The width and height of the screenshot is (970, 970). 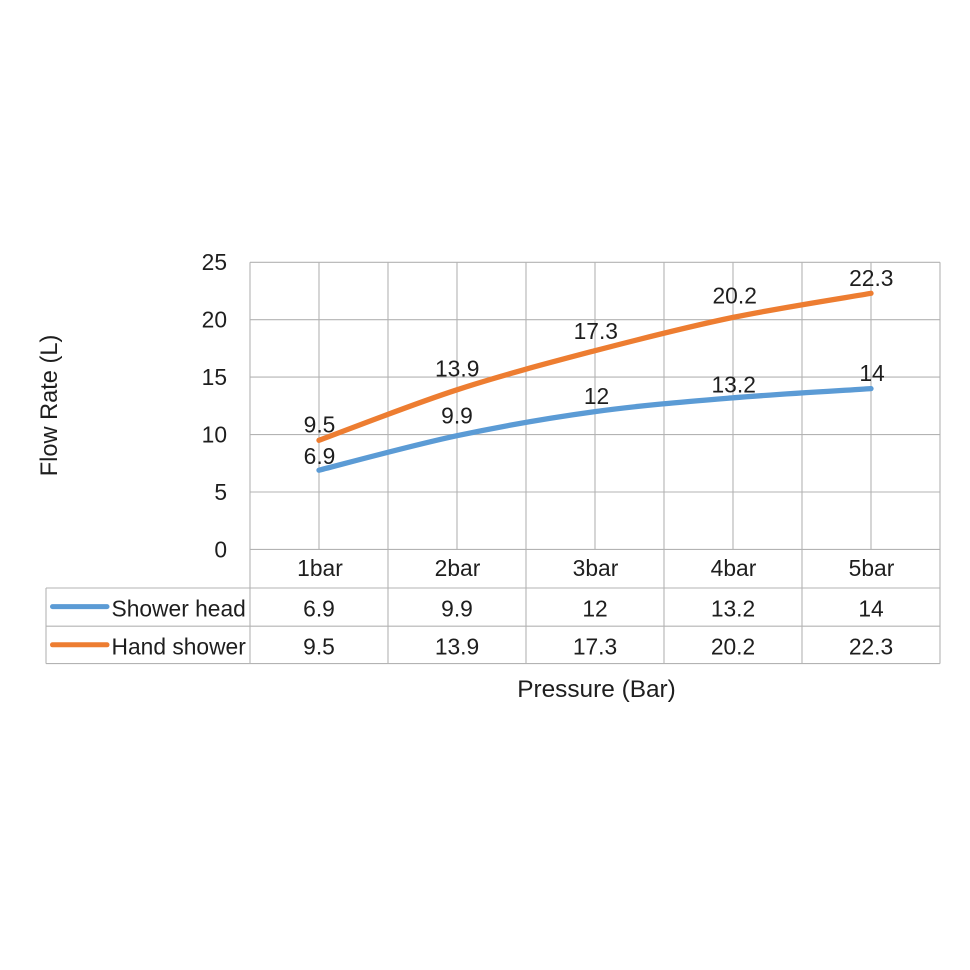 What do you see at coordinates (179, 608) in the screenshot?
I see `svg-text: Shower head` at bounding box center [179, 608].